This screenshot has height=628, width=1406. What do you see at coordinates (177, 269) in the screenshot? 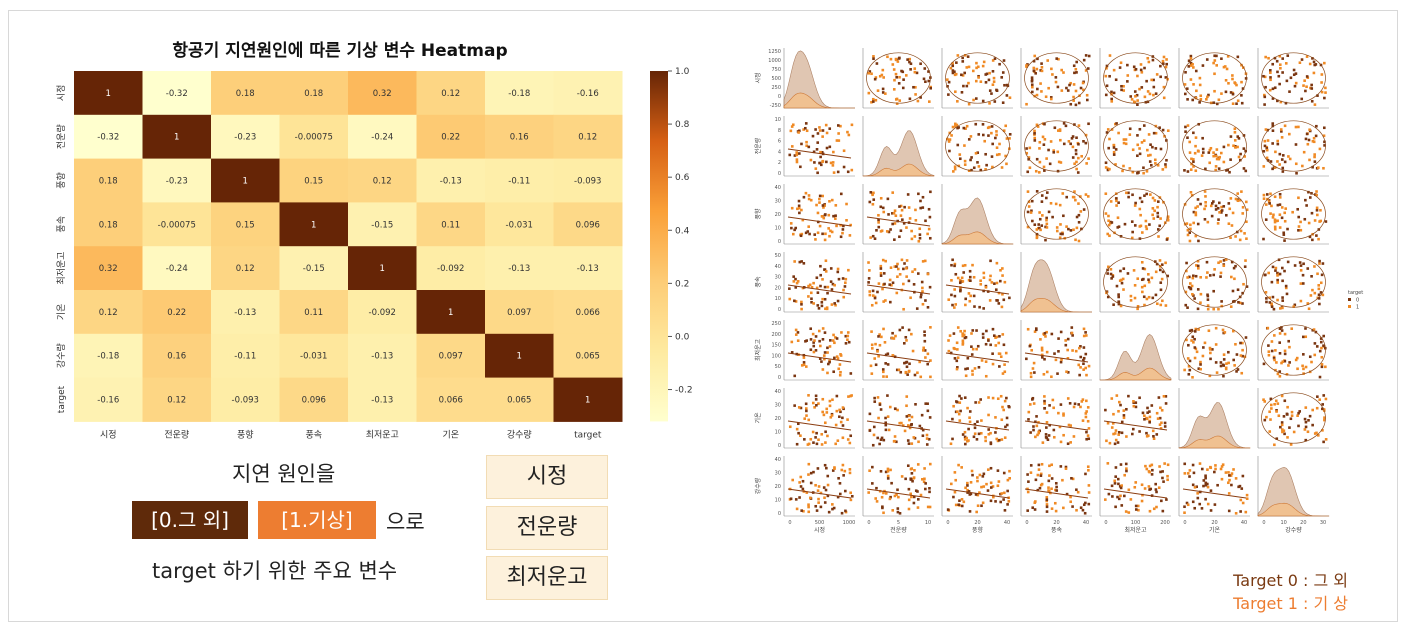
I see `heatmap-cell-value: -0.24` at bounding box center [177, 269].